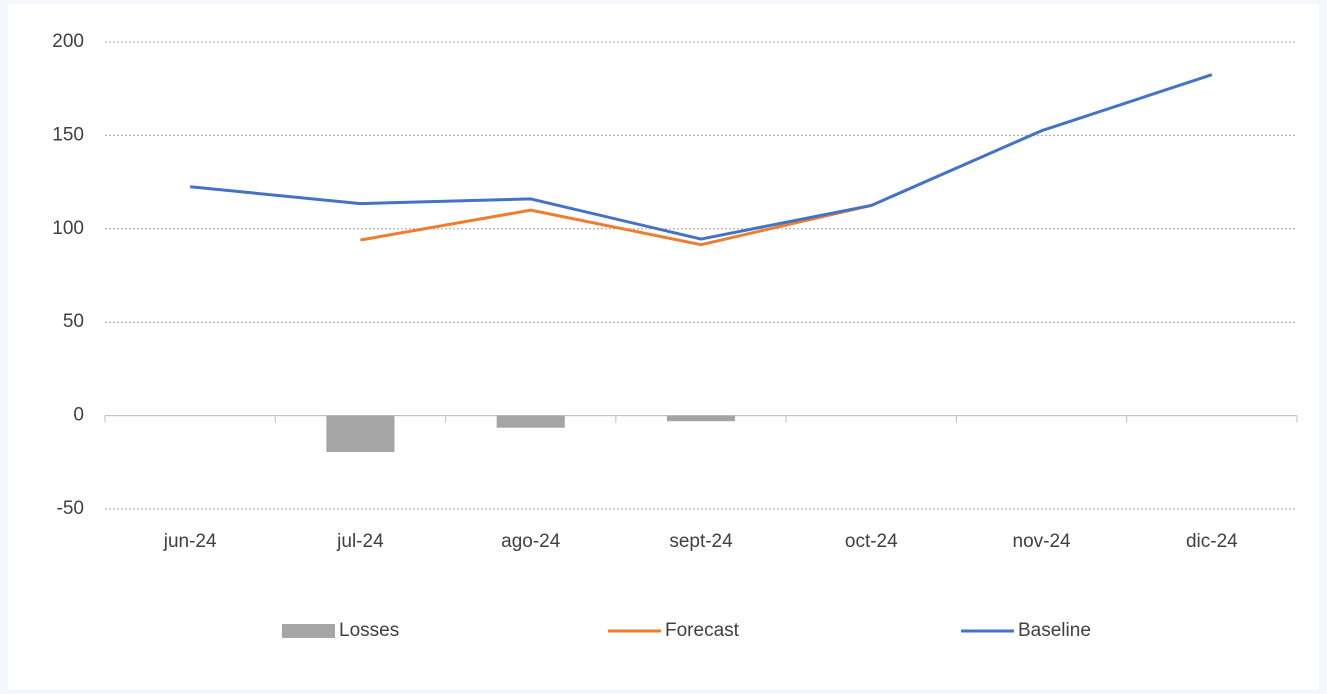 The height and width of the screenshot is (694, 1327). Describe the element at coordinates (68, 228) in the screenshot. I see `y-tick-label: 100` at that location.